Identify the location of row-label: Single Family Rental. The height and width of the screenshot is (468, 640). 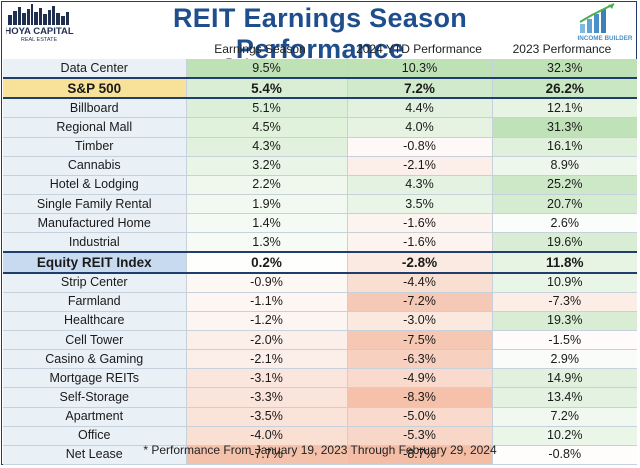
(94, 204).